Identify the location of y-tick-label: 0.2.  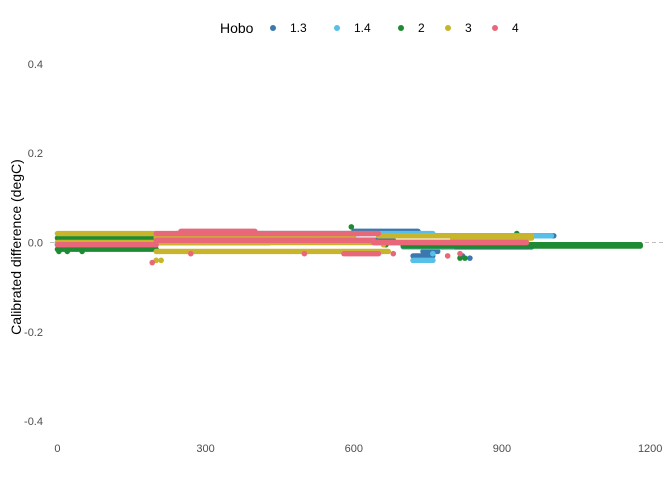
(35, 154).